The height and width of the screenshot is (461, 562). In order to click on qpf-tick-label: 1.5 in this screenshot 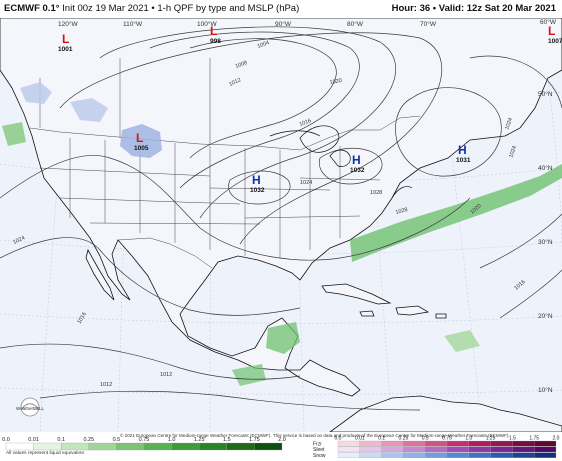, I will do `click(227, 440)`.